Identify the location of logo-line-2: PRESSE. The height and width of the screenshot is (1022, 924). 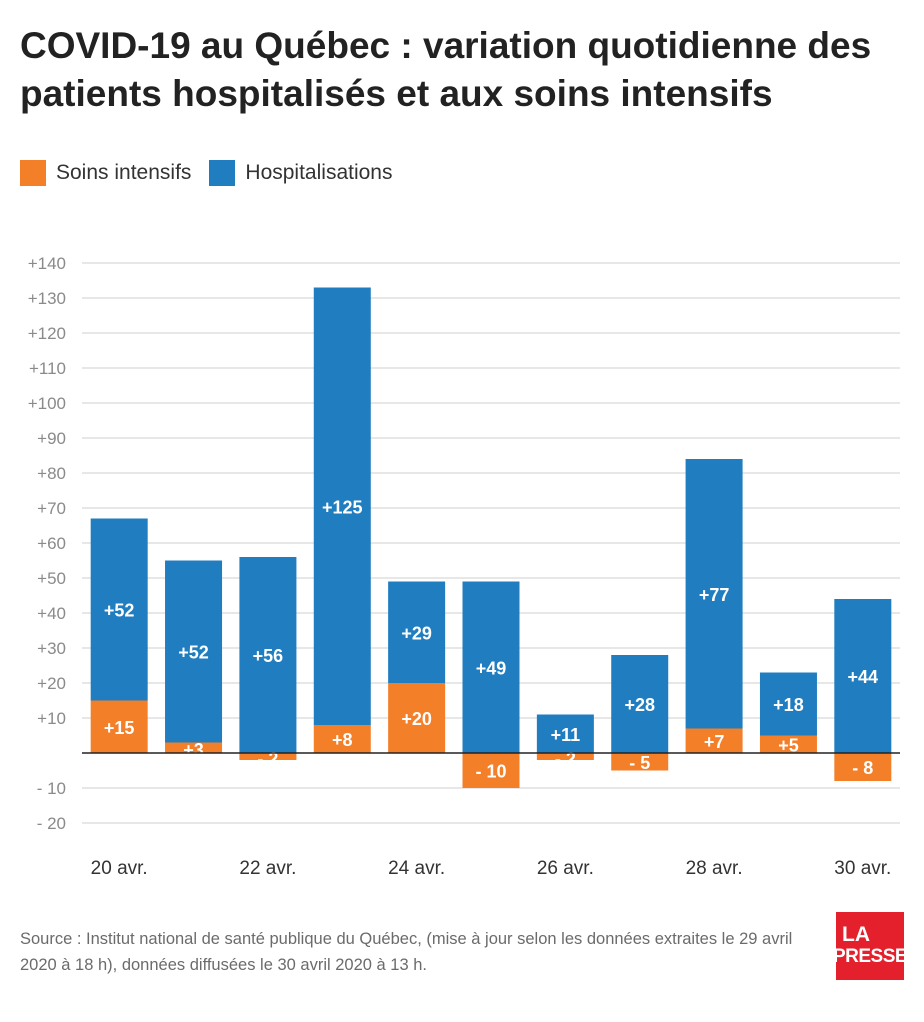
(870, 956).